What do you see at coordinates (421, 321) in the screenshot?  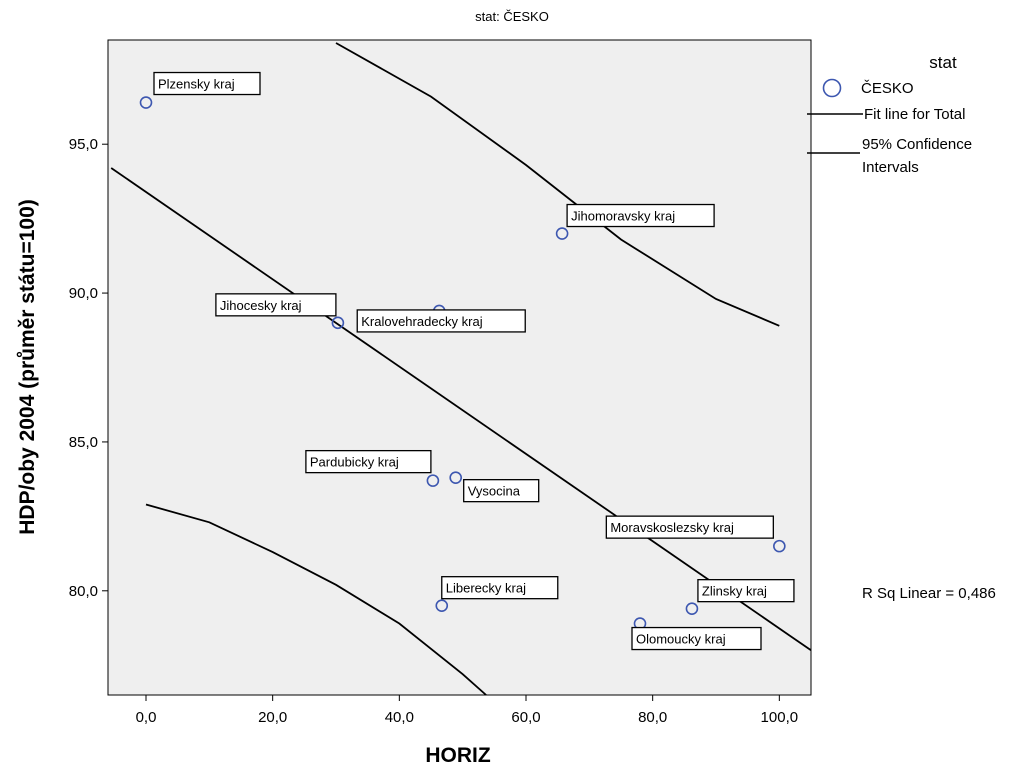 I see `point-label: Kralovehradecky kraj` at bounding box center [421, 321].